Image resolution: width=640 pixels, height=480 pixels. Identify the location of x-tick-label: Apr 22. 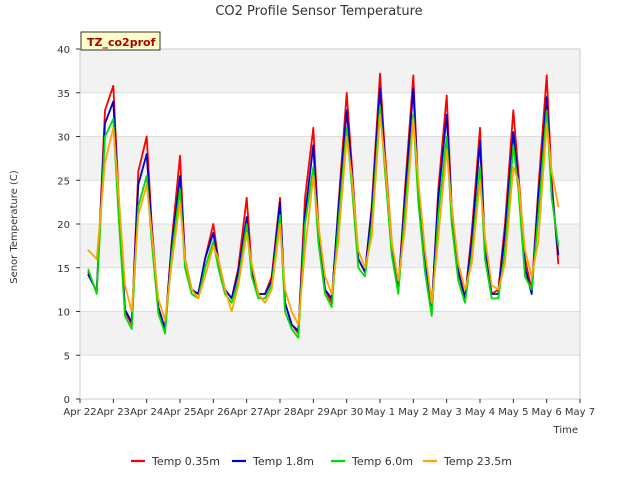
(79, 412).